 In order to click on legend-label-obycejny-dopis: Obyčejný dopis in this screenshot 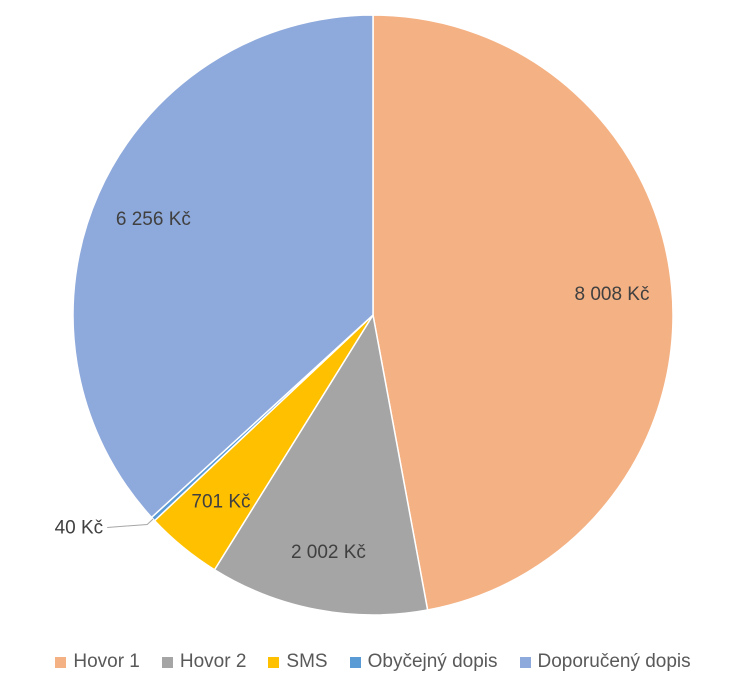, I will do `click(432, 661)`.